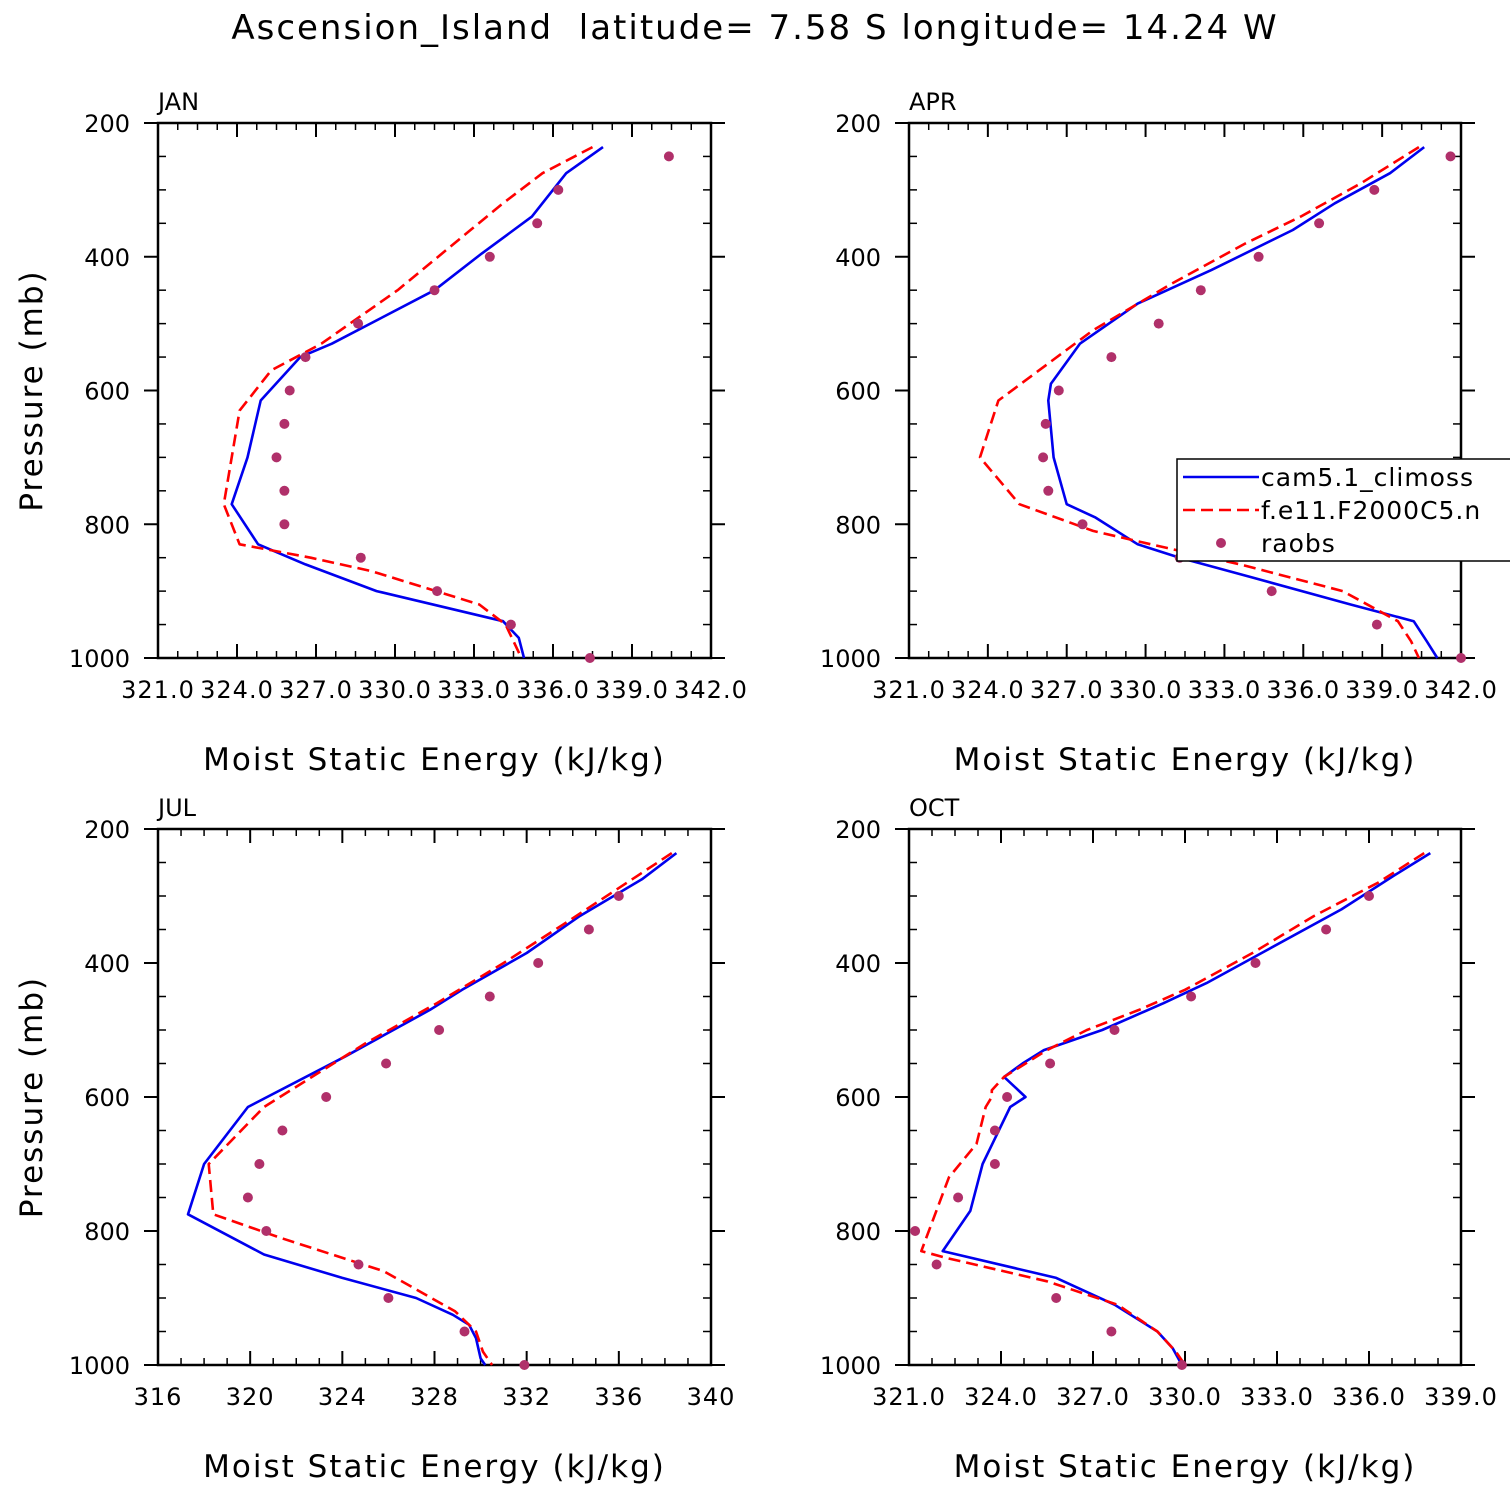 The width and height of the screenshot is (1510, 1510). Describe the element at coordinates (107, 525) in the screenshot. I see `y-tick-label: 800` at that location.